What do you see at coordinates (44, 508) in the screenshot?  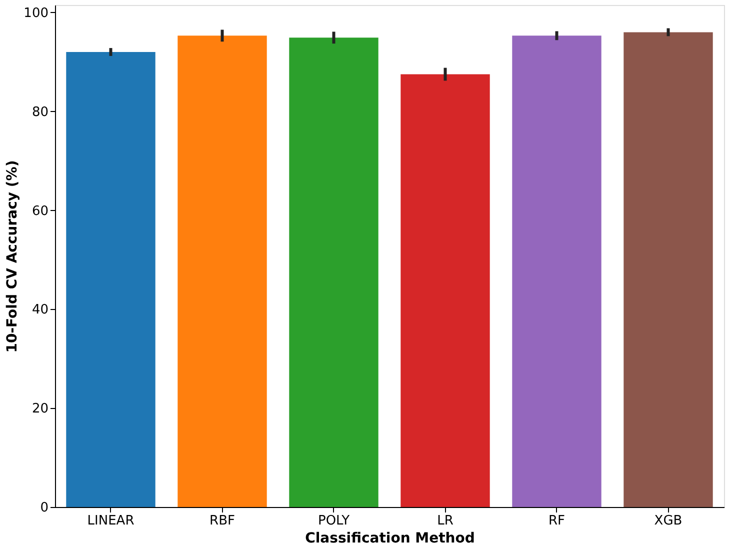 I see `y-tick-label: 0` at bounding box center [44, 508].